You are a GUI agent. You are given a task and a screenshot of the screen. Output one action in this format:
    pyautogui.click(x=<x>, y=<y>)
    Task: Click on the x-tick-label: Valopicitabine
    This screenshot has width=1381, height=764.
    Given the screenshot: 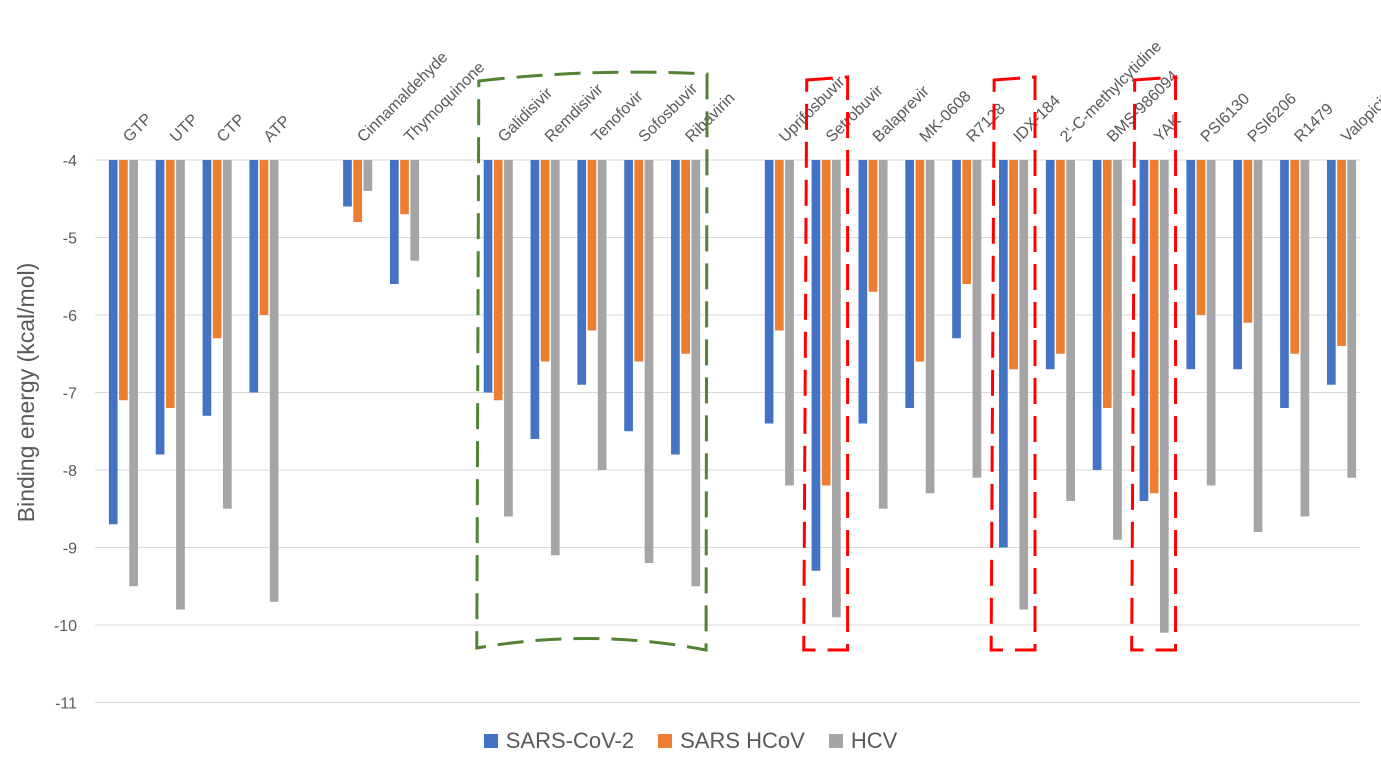 What is the action you would take?
    pyautogui.click(x=1359, y=105)
    